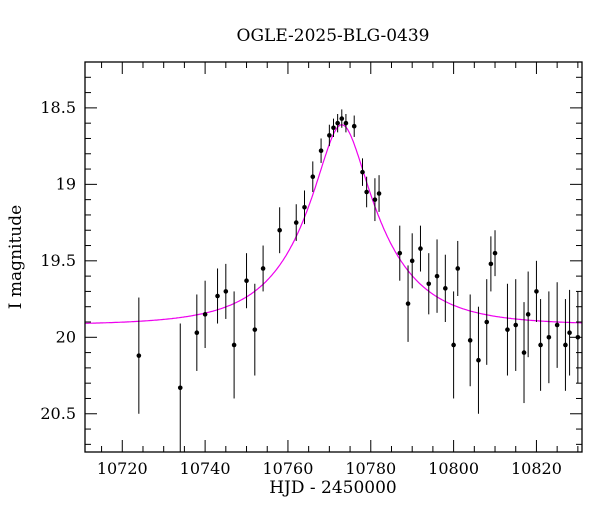  Describe the element at coordinates (333, 36) in the screenshot. I see `chart-title: OGLE-2025-BLG-0439` at that location.